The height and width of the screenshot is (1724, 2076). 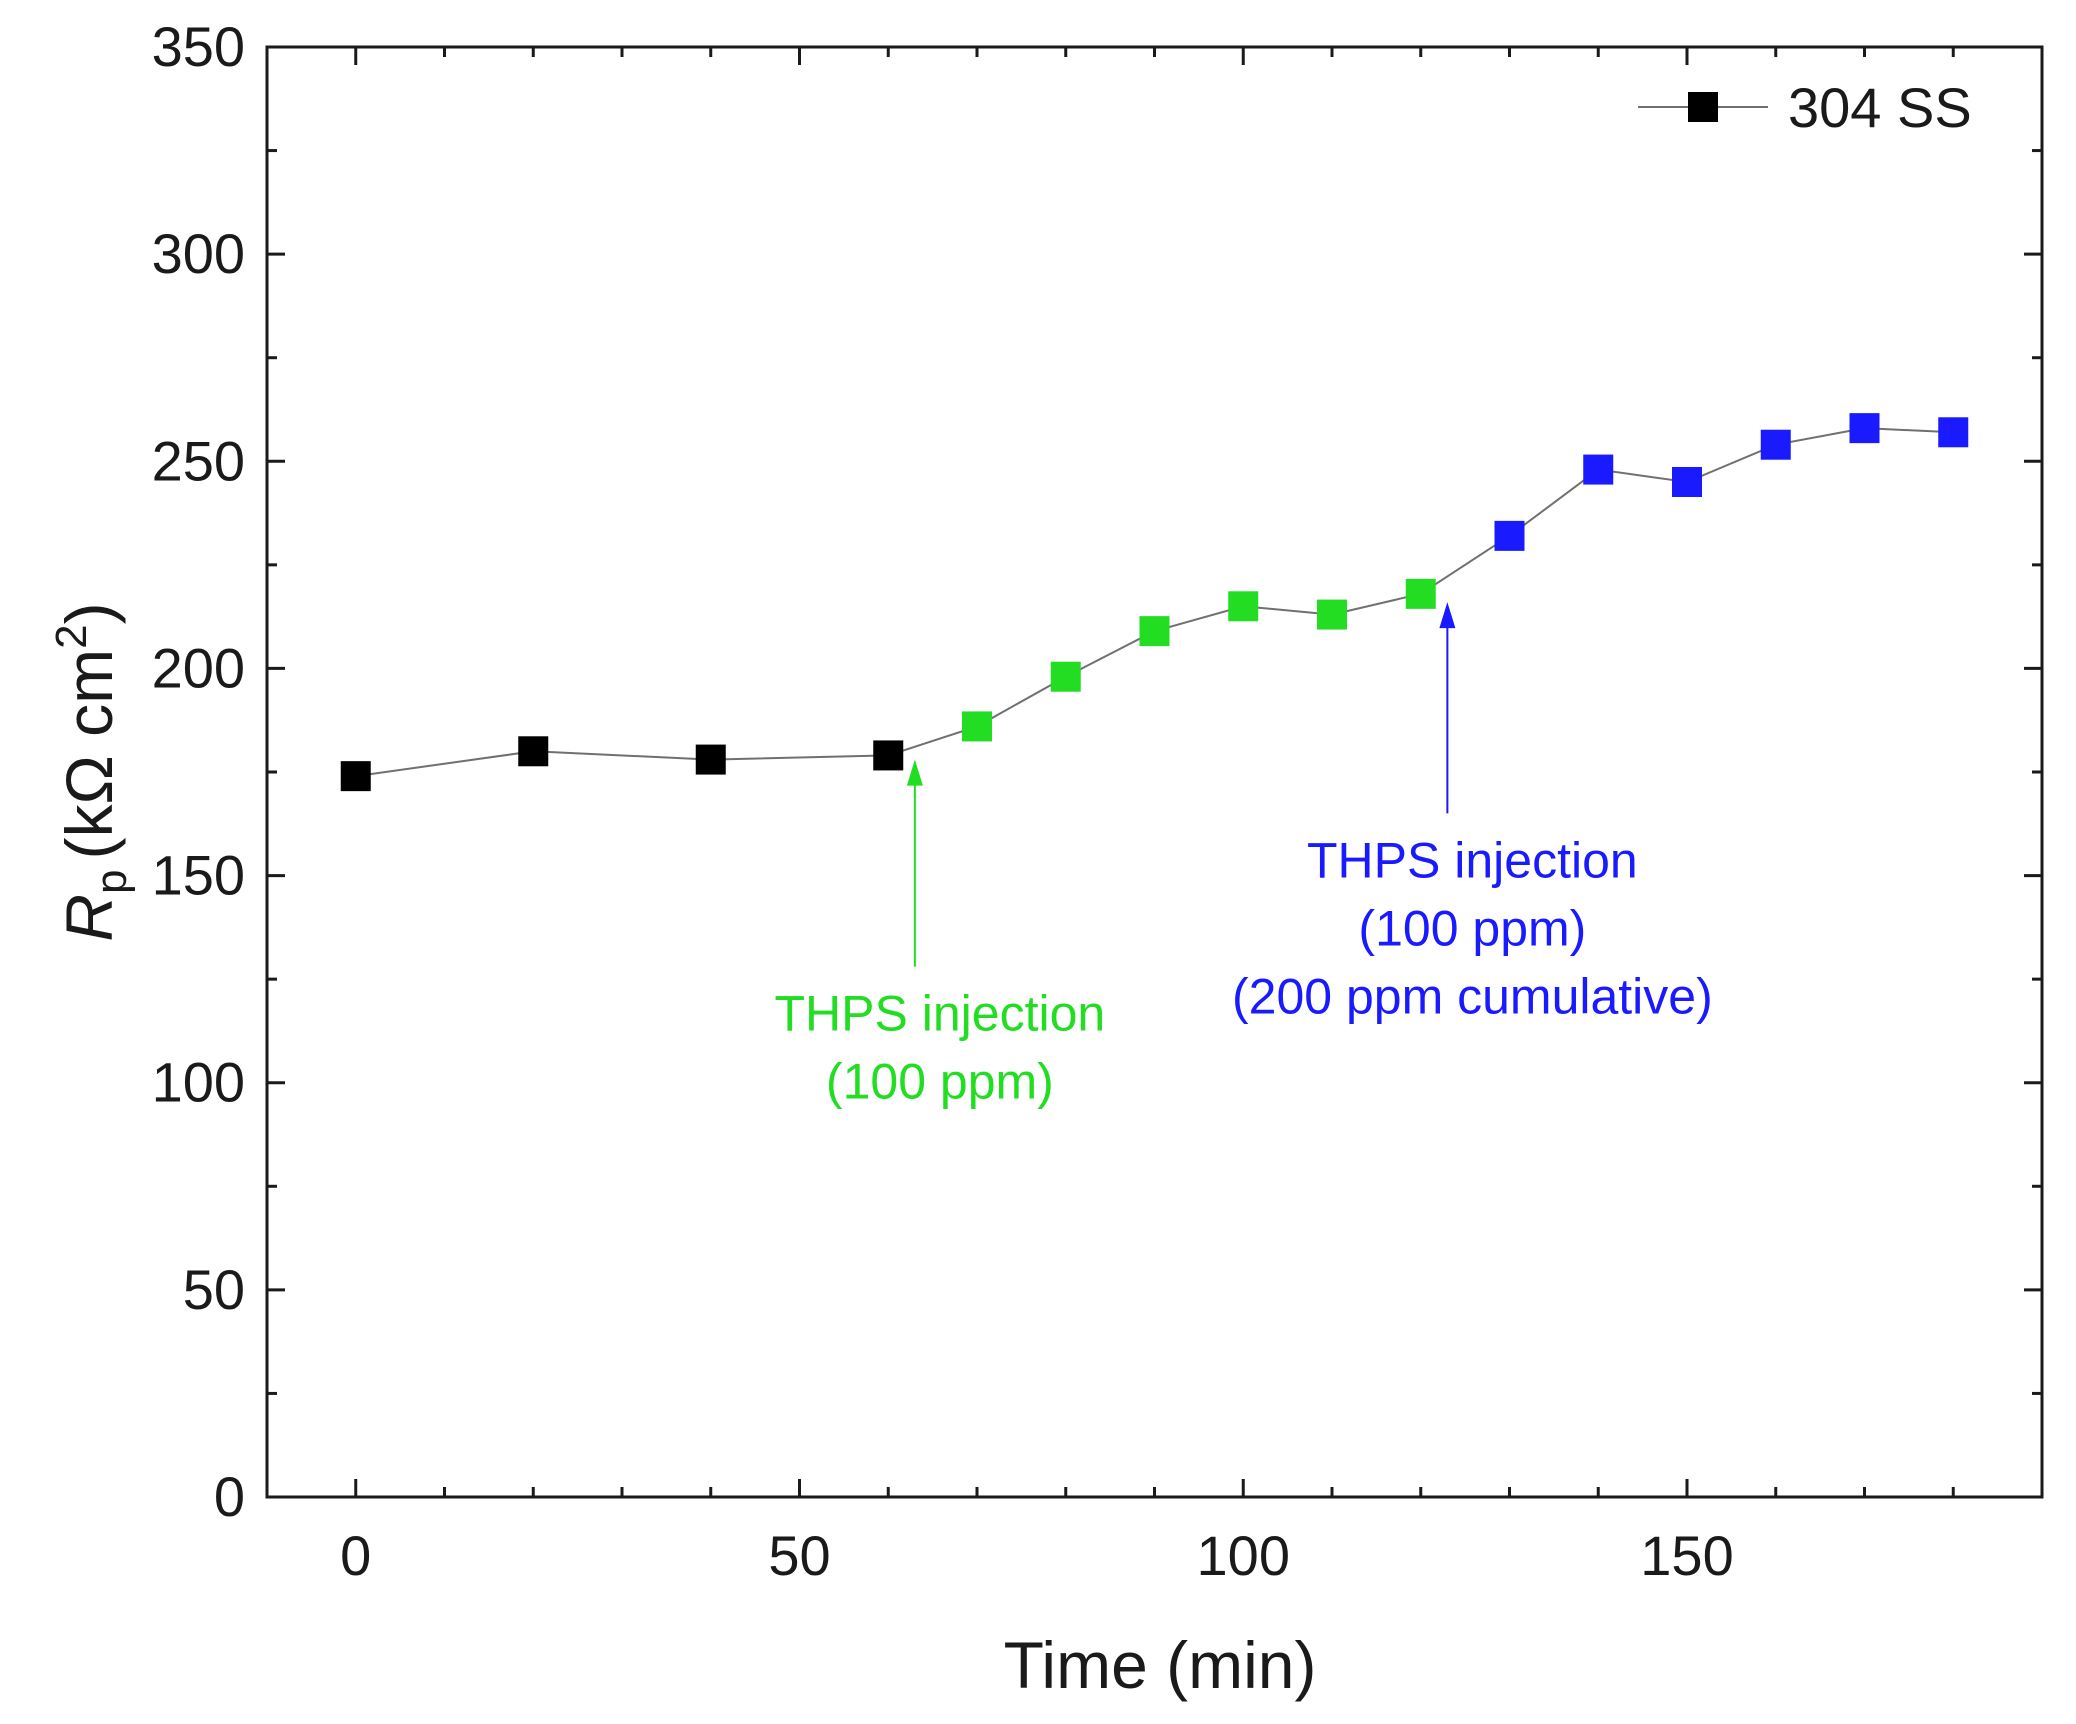 I want to click on y-tick-label: 100, so click(x=198, y=1082).